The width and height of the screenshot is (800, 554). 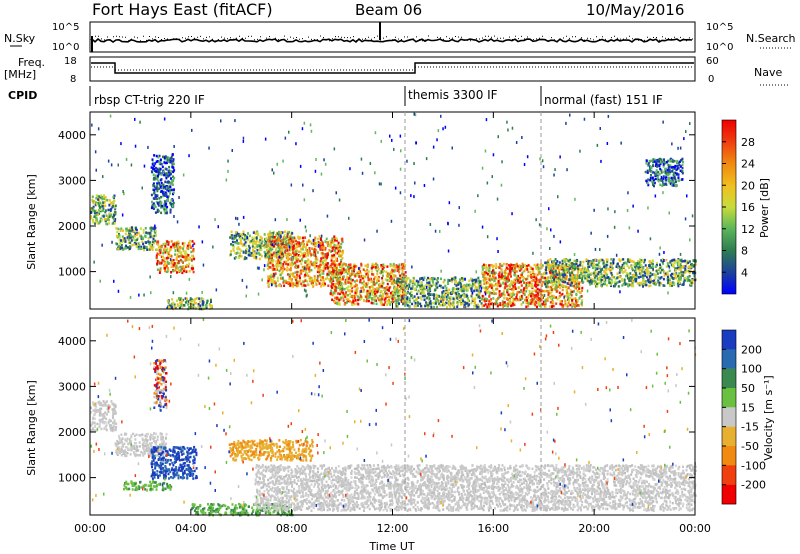 What do you see at coordinates (695, 528) in the screenshot?
I see `xtick-label-7: 00:00` at bounding box center [695, 528].